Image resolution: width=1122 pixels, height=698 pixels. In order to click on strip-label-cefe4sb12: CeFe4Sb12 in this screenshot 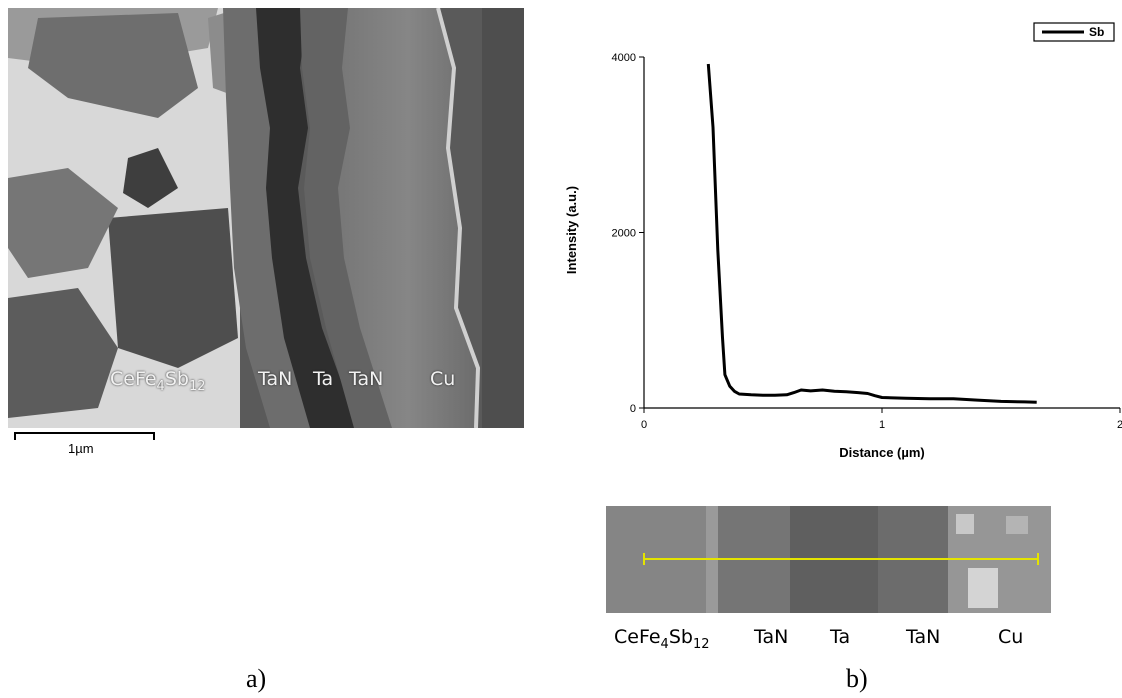, I will do `click(662, 639)`.